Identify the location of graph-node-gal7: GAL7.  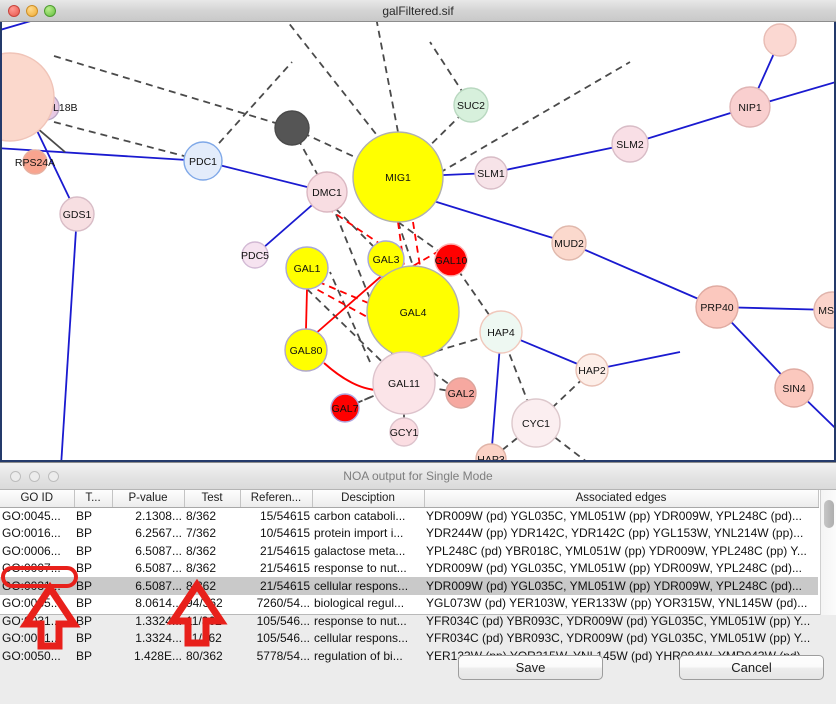
(345, 408).